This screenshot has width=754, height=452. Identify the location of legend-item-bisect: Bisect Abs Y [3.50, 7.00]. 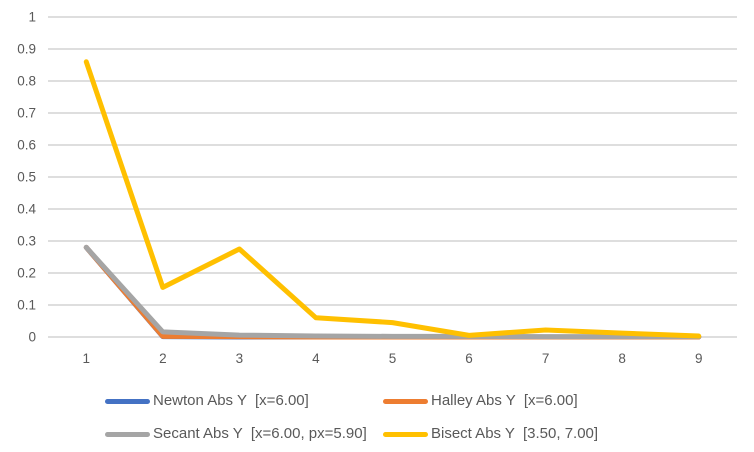
(490, 434).